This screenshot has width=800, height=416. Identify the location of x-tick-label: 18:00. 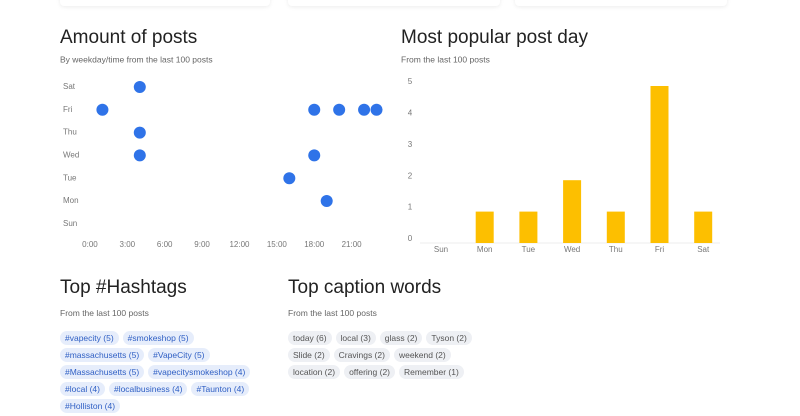
(314, 244).